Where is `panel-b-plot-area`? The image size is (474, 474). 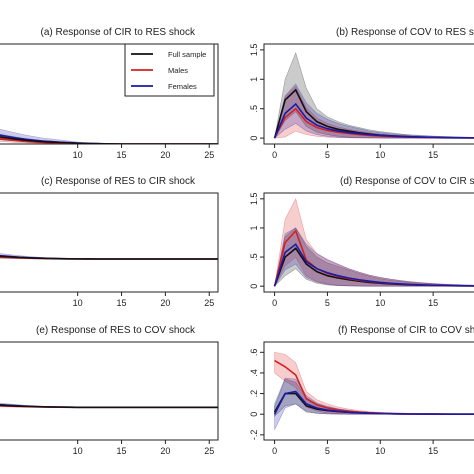 panel-b-plot-area is located at coordinates (373, 95).